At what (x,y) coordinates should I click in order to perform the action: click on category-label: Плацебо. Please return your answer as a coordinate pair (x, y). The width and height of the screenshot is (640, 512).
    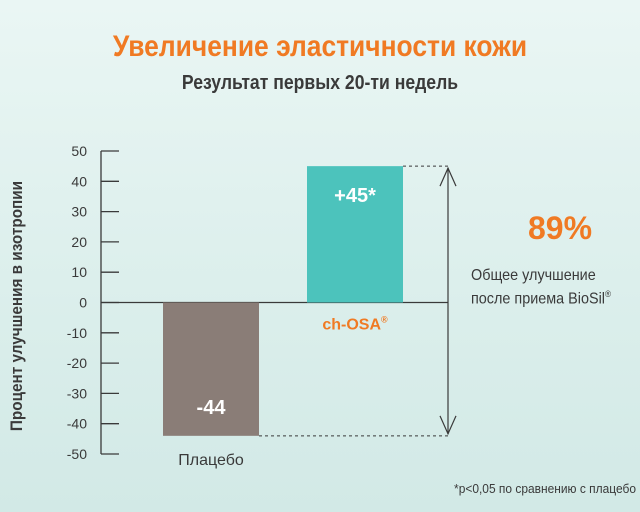
    Looking at the image, I should click on (211, 460).